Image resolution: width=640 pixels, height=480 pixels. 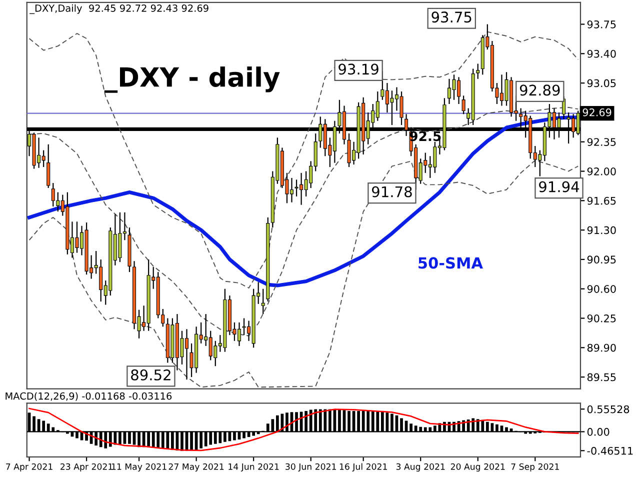 What do you see at coordinates (29, 467) in the screenshot?
I see `x-tick-label: 7 Apr 2021` at bounding box center [29, 467].